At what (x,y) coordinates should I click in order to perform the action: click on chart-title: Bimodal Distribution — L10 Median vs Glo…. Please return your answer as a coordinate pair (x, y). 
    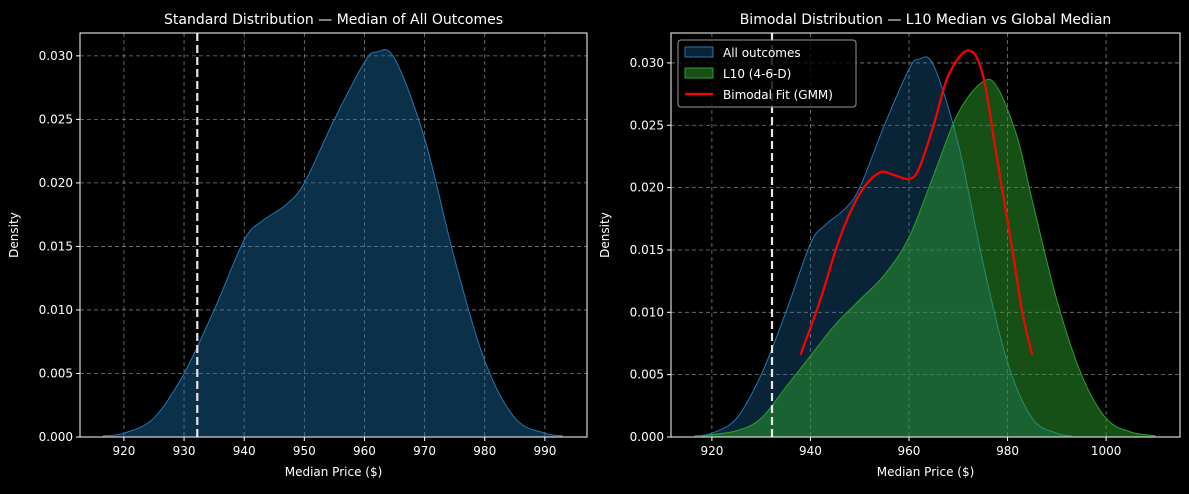
    Looking at the image, I should click on (926, 20).